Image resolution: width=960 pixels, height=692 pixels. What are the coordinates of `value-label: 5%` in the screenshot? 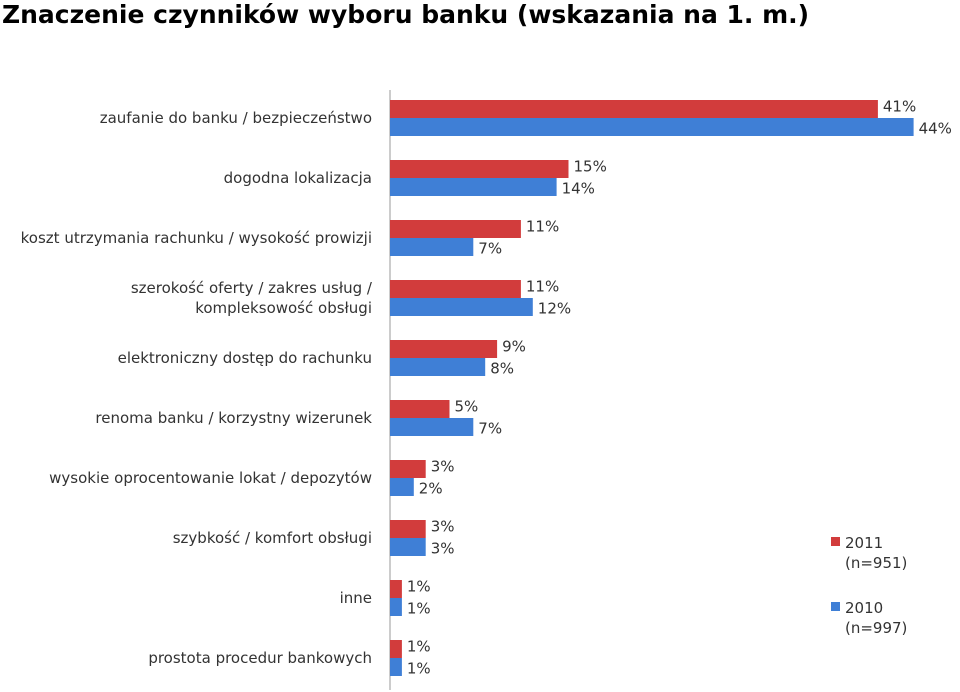 It's located at (467, 407).